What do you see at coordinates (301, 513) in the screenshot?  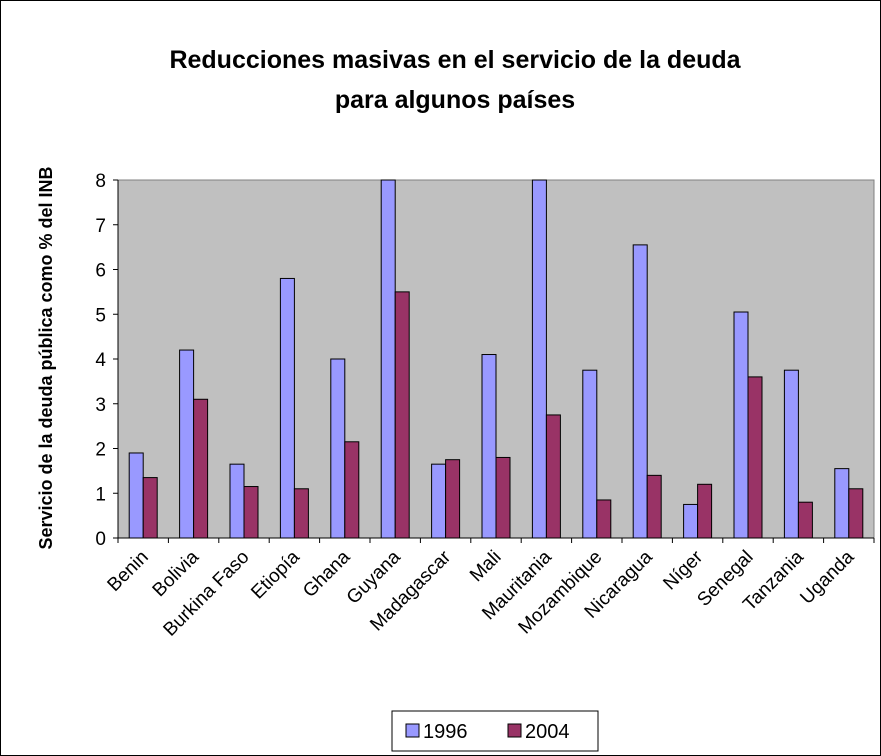 I see `bar-2004-etiopía` at bounding box center [301, 513].